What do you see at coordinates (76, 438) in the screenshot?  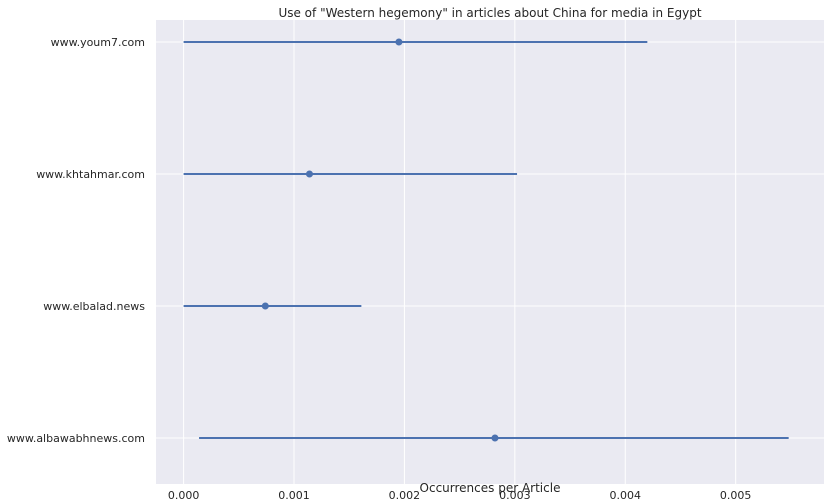 I see `category-label: www.albawabhnews.com` at bounding box center [76, 438].